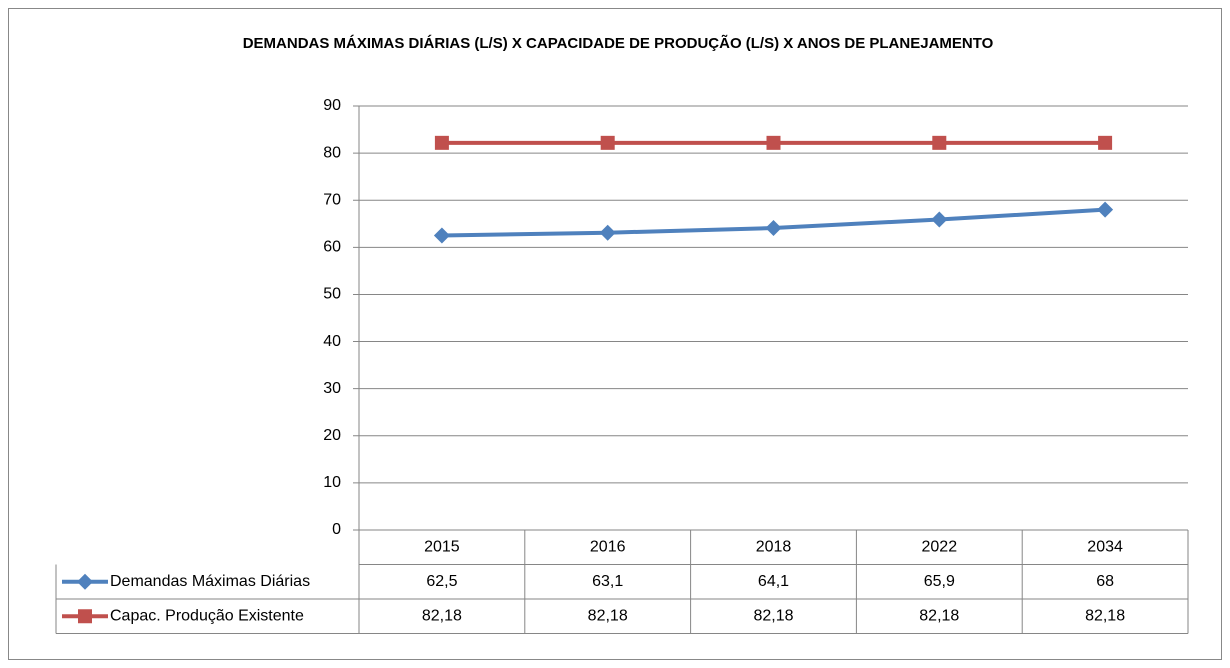 Image resolution: width=1230 pixels, height=668 pixels. Describe the element at coordinates (607, 581) in the screenshot. I see `table-value: 63,1` at that location.